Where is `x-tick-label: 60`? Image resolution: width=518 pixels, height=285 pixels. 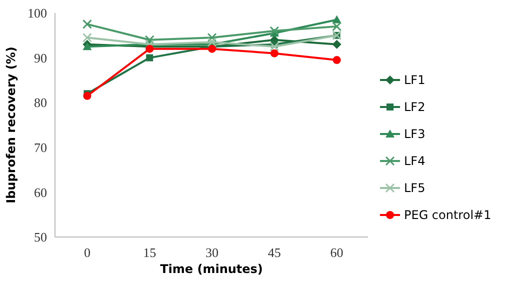
x-tick-label: 60 is located at coordinates (337, 252).